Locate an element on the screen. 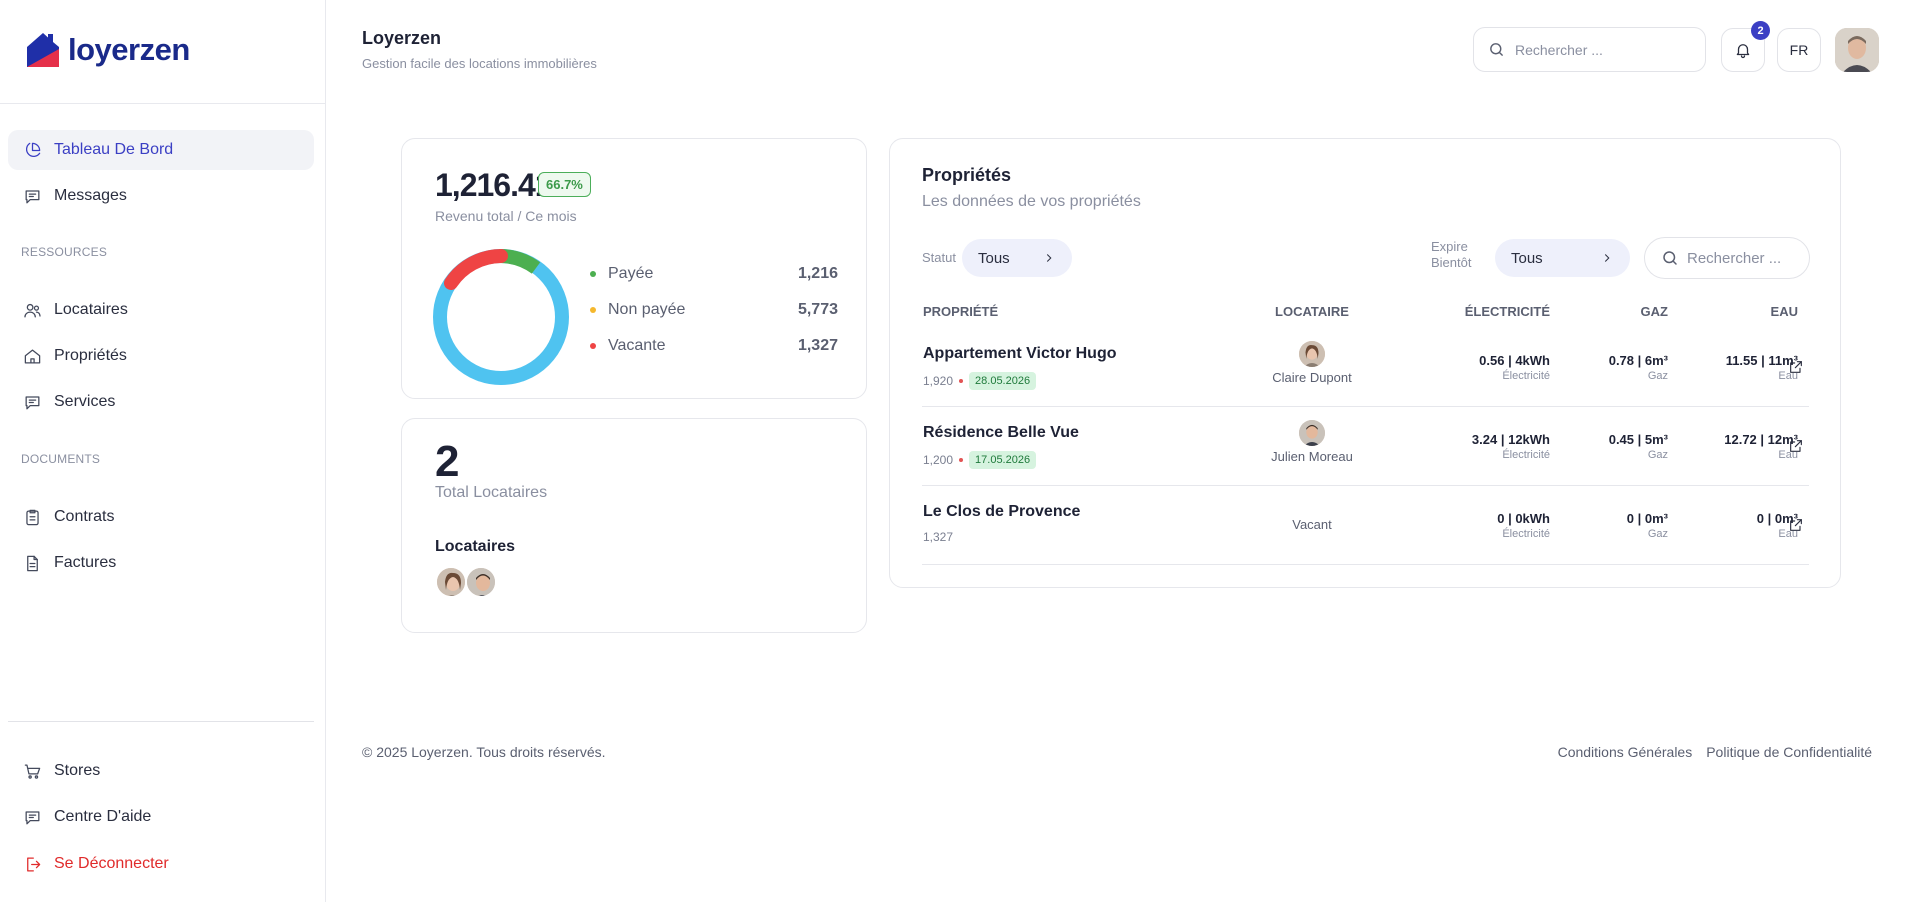  section-label-documents: DOCUMENTS is located at coordinates (61, 459).